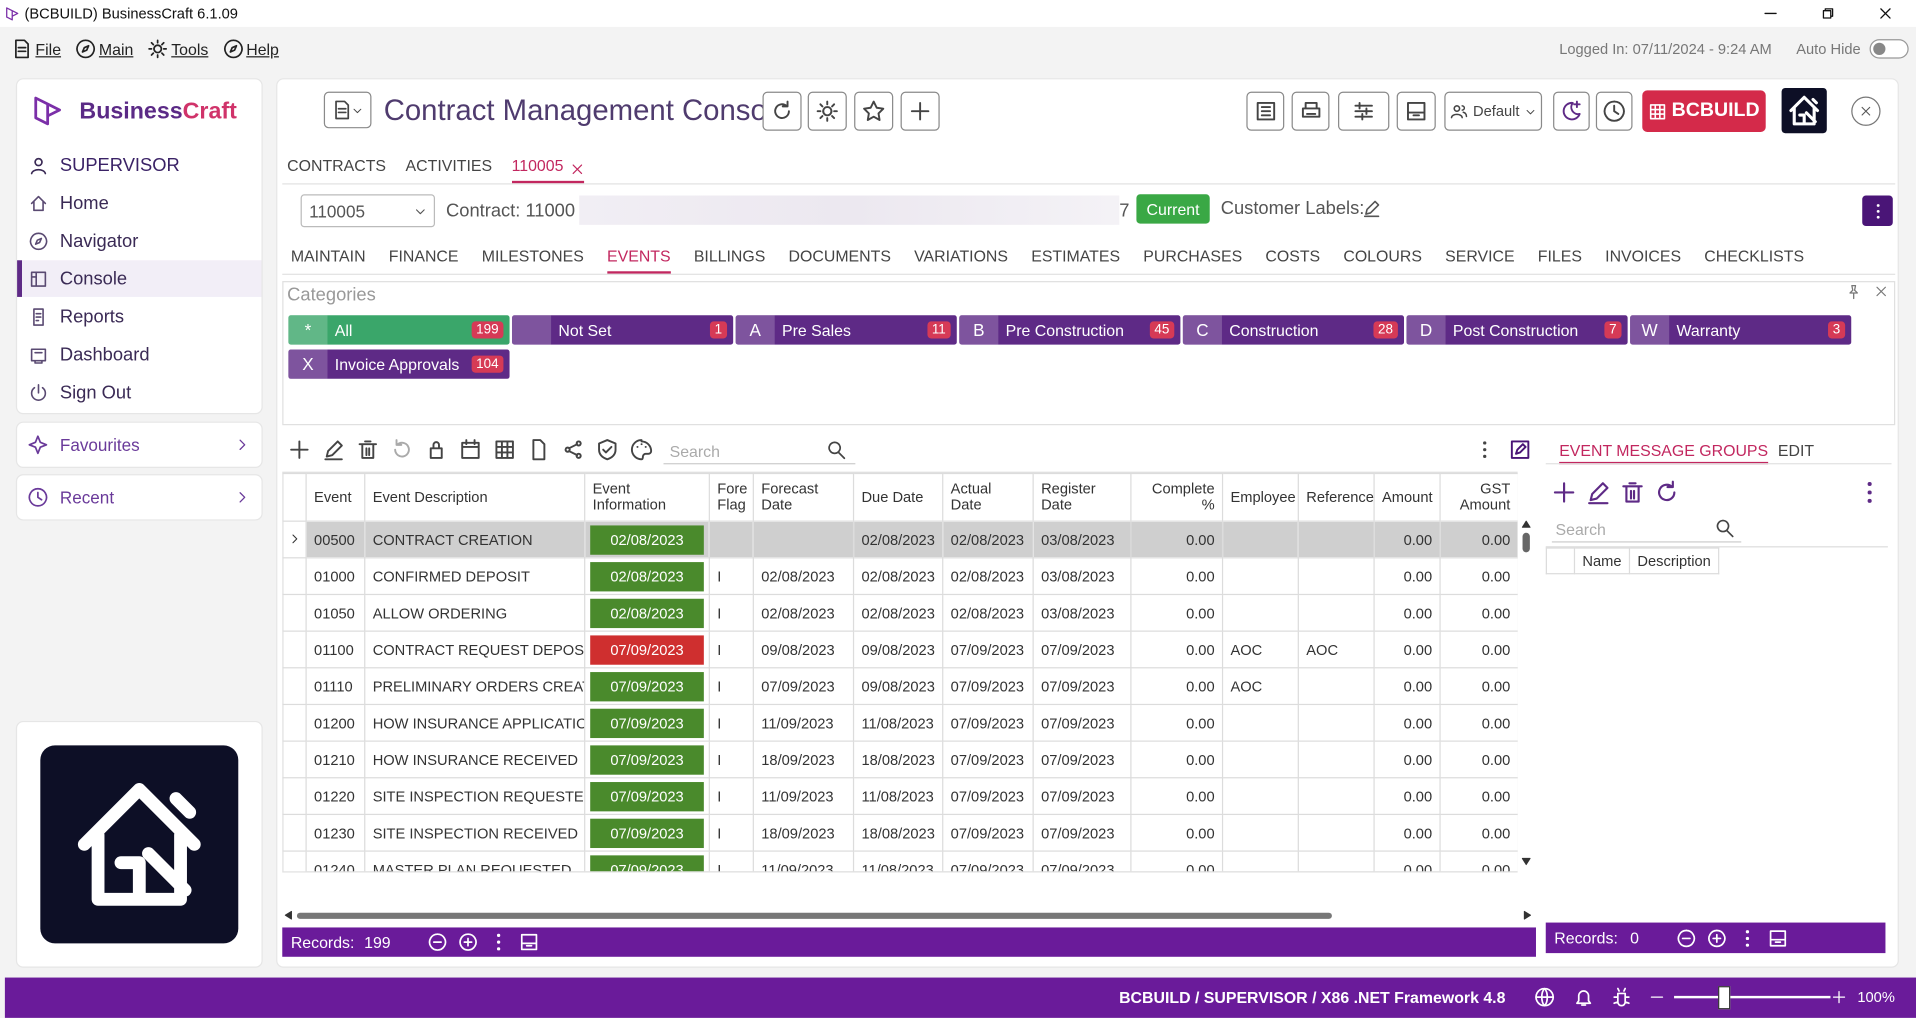  What do you see at coordinates (1866, 111) in the screenshot?
I see `close-console` at bounding box center [1866, 111].